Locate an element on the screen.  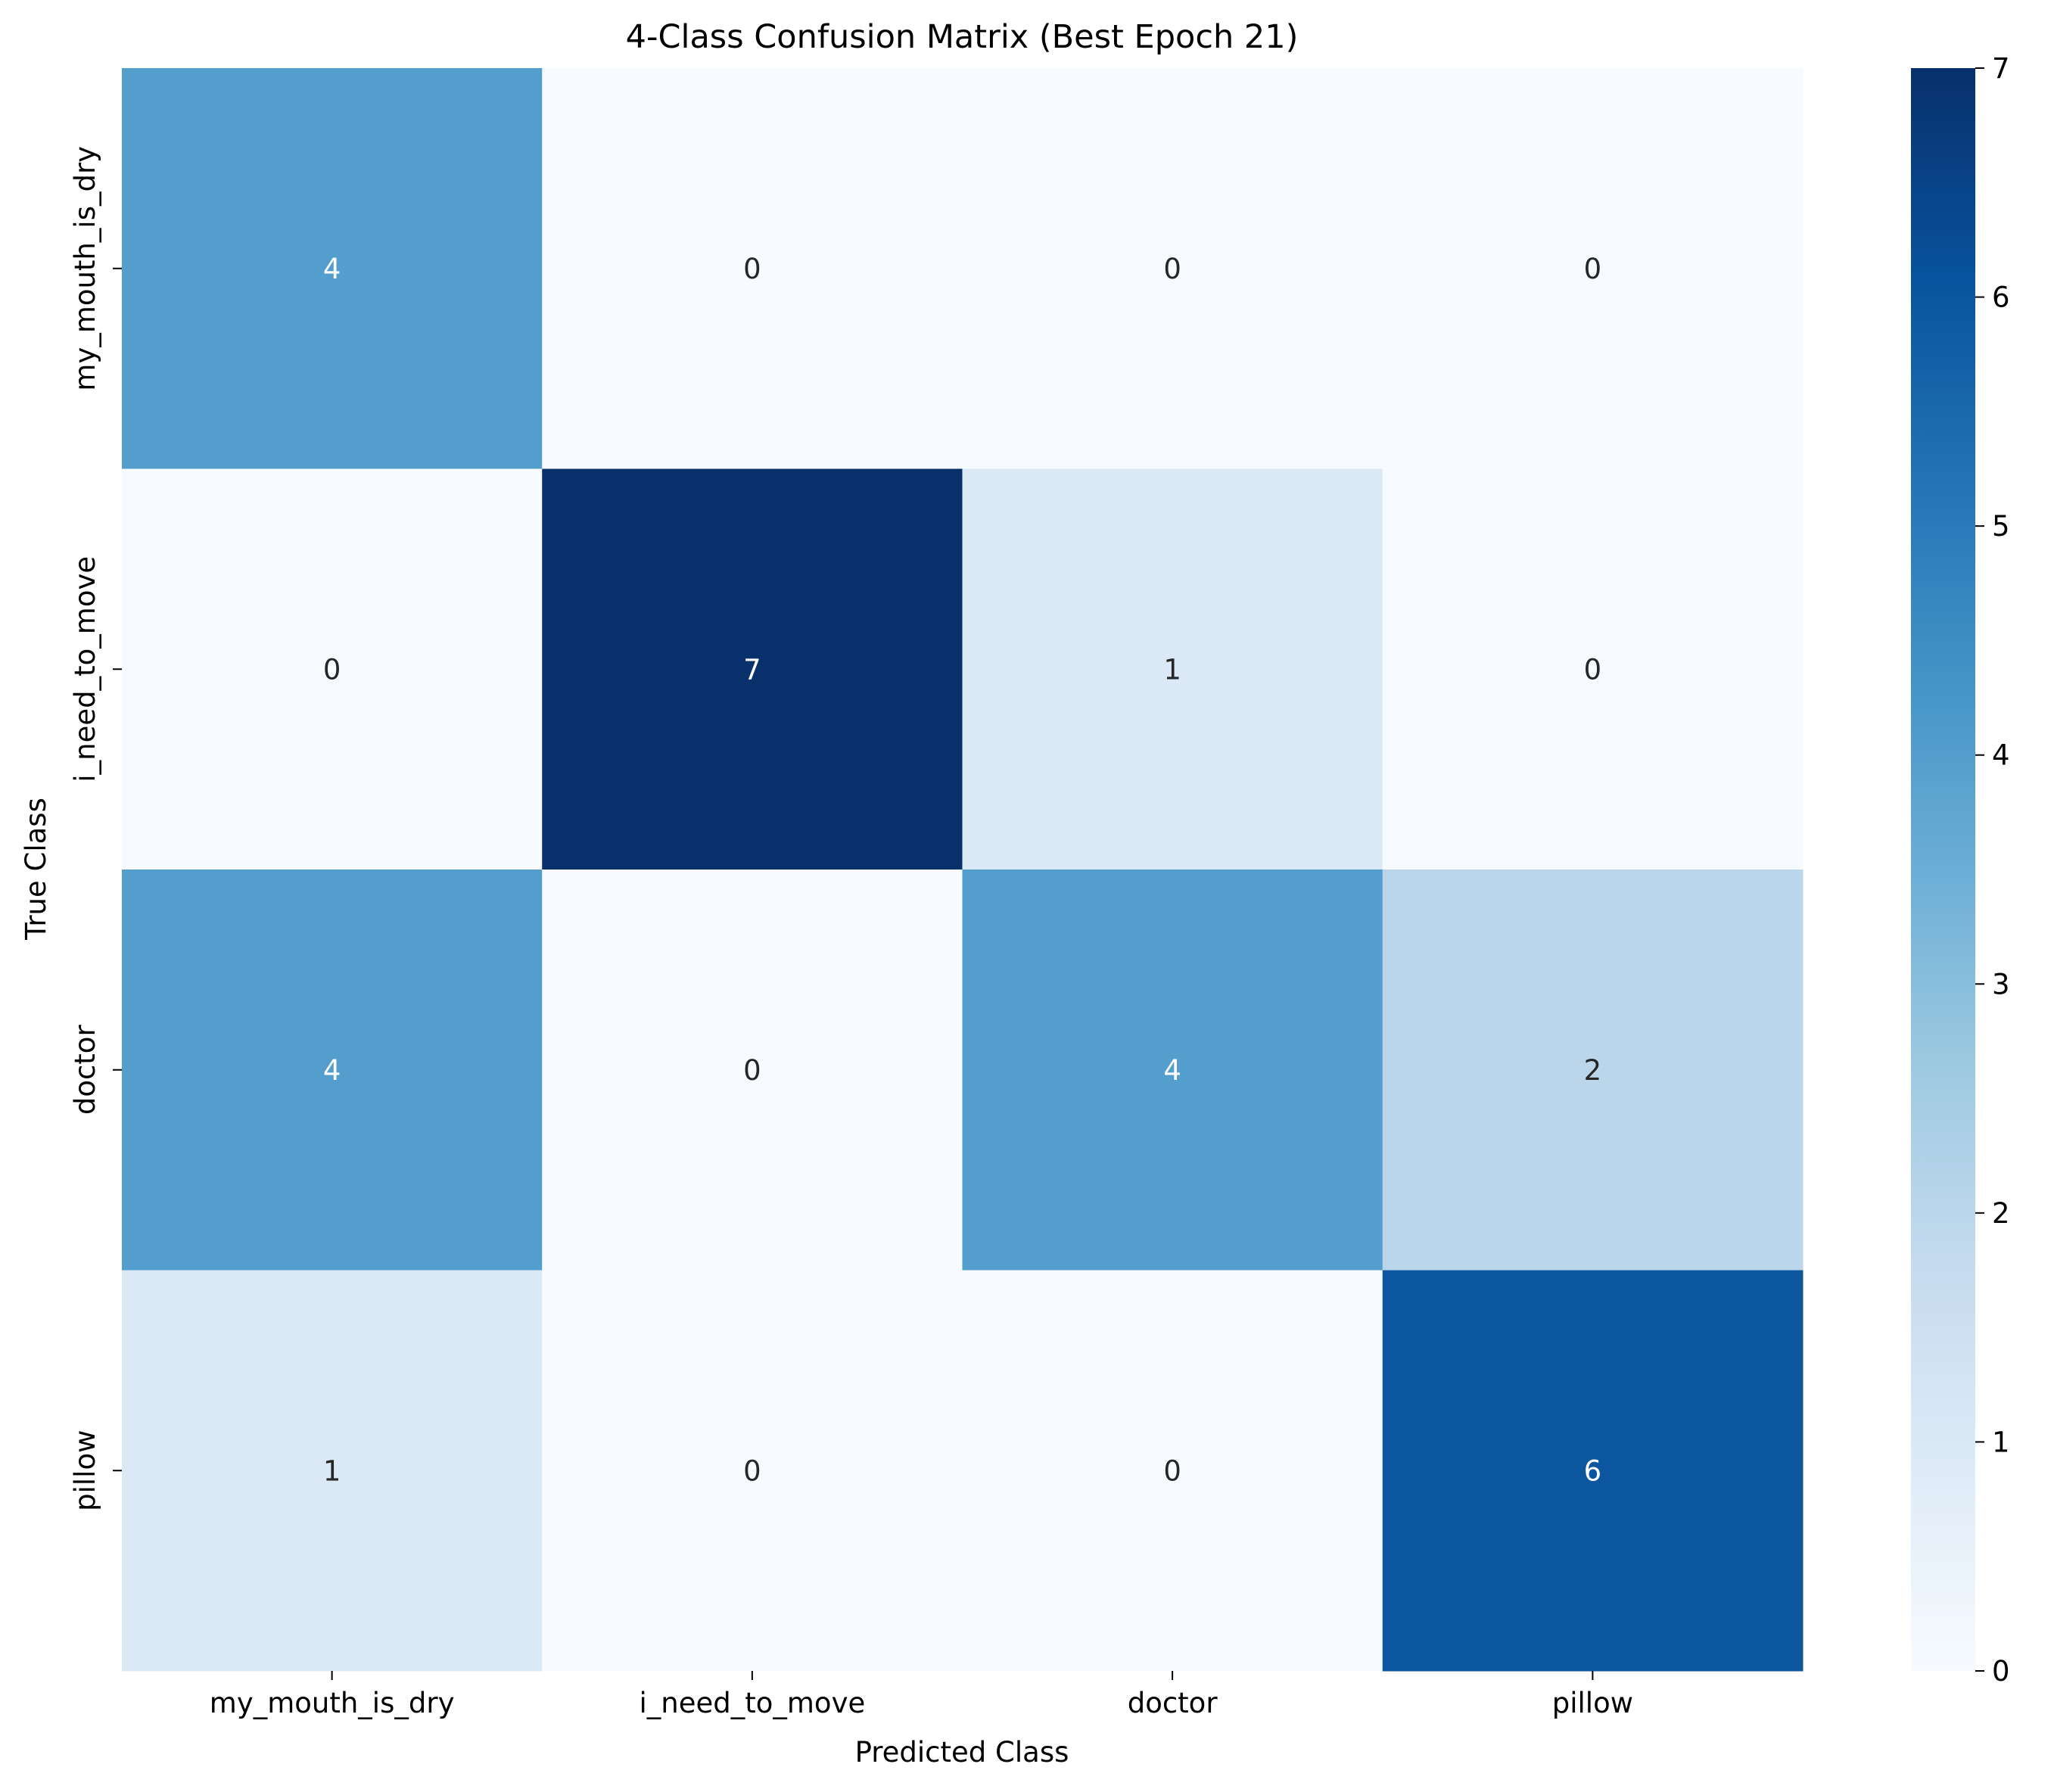
colorbar-tick-label: 5 is located at coordinates (2001, 526).